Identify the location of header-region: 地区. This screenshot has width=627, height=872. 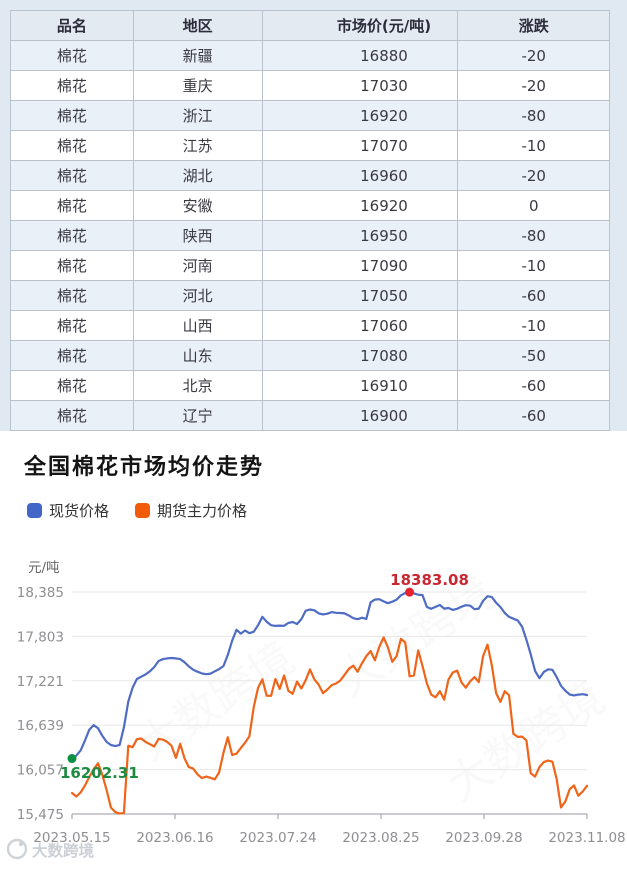
(197, 25).